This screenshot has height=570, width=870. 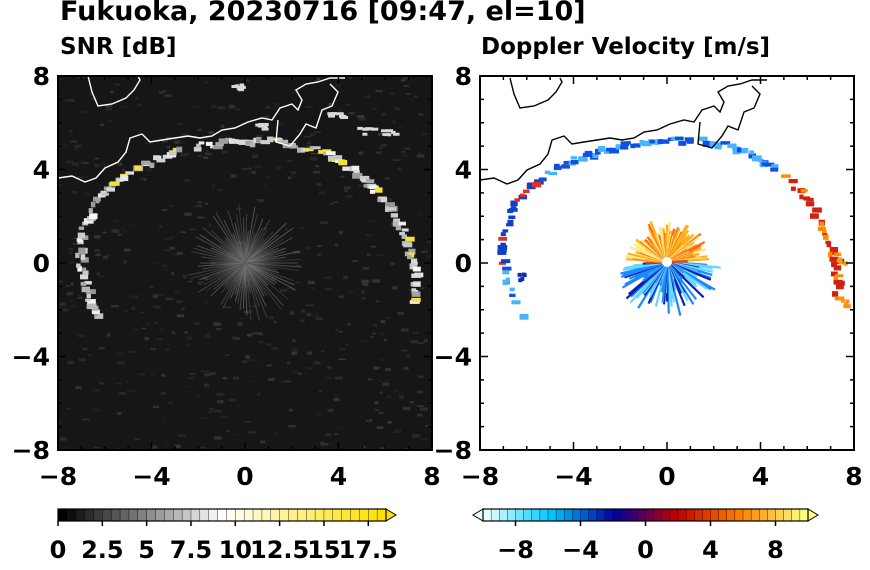 What do you see at coordinates (114, 91) in the screenshot?
I see `coastline-island` at bounding box center [114, 91].